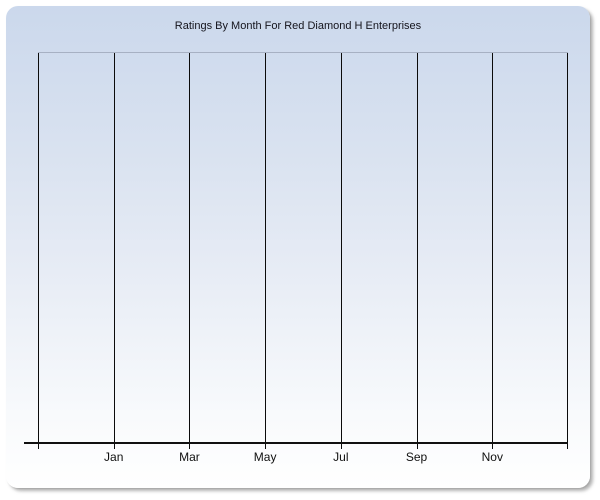  What do you see at coordinates (341, 457) in the screenshot?
I see `x-tick-label: Jul` at bounding box center [341, 457].